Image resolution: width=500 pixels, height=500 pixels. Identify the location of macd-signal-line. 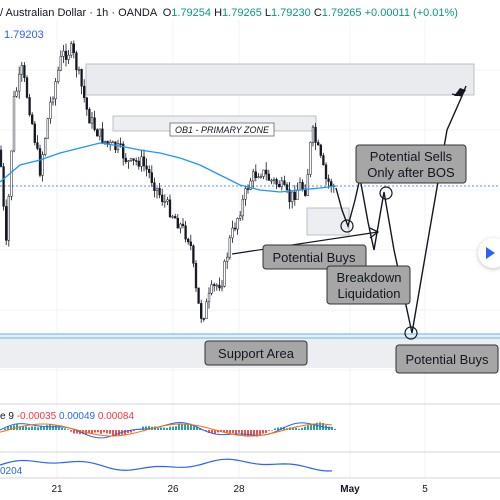
(166, 430).